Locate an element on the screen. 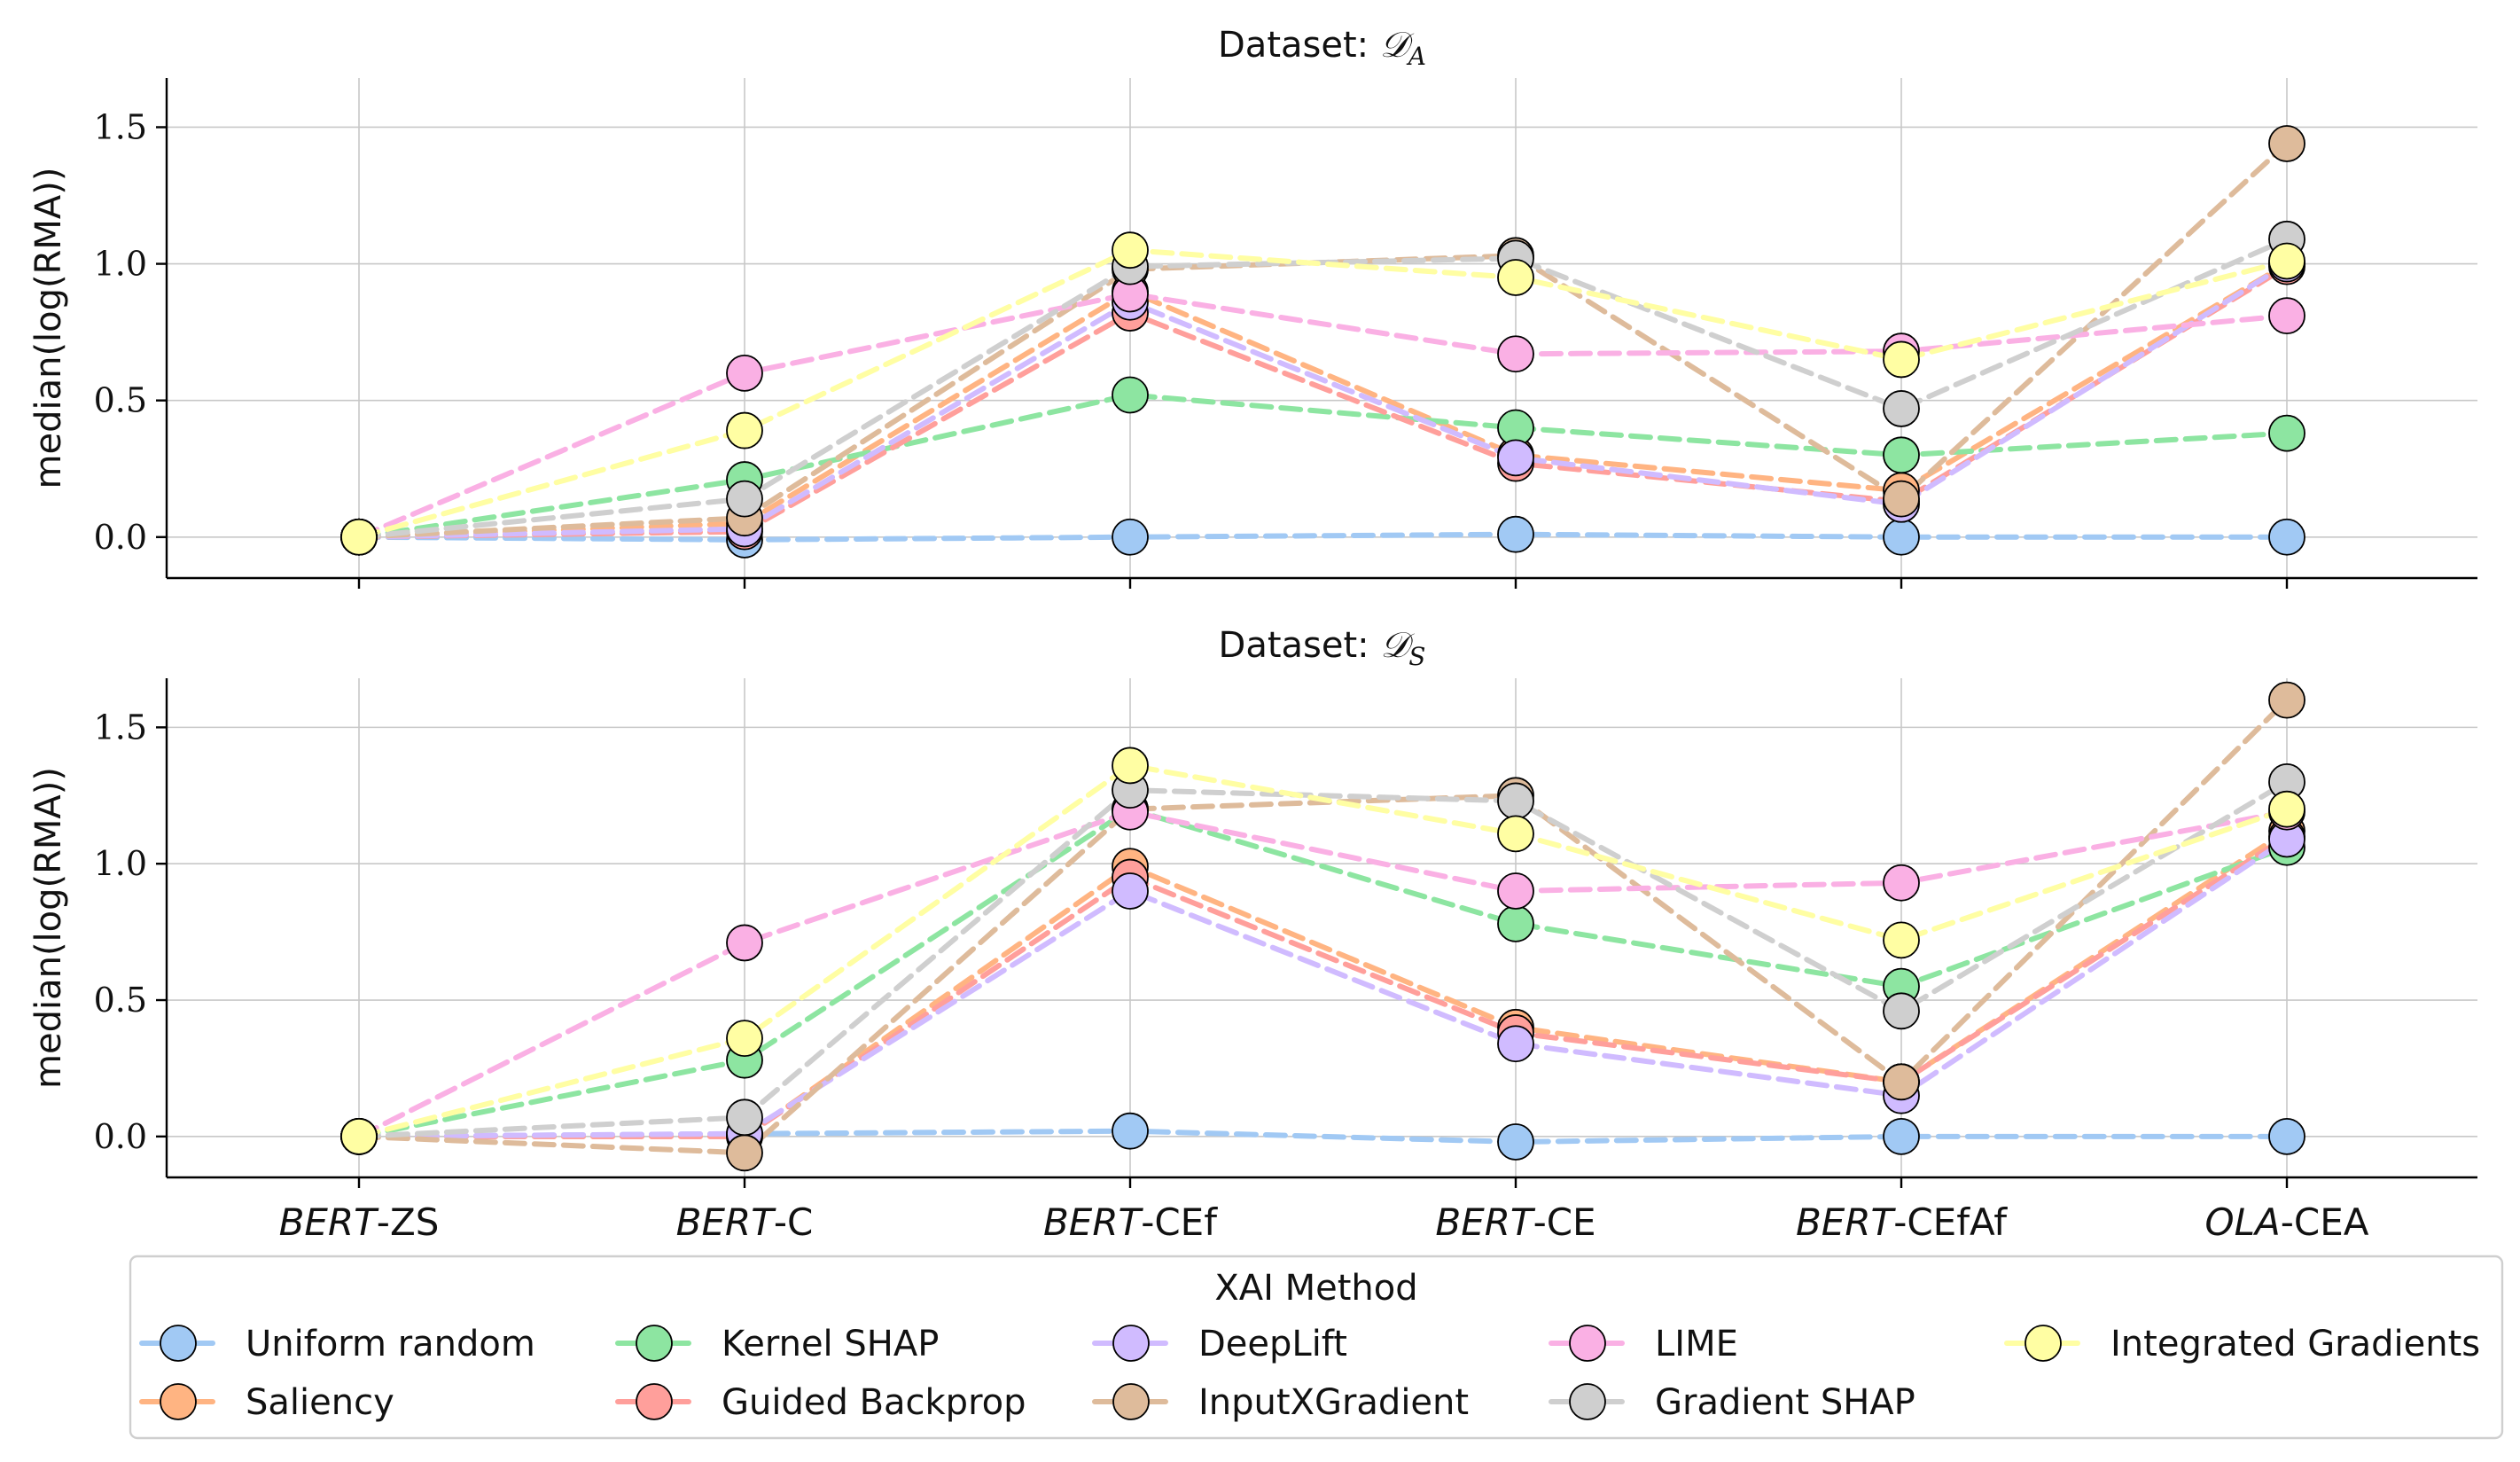 The width and height of the screenshot is (2520, 1462). x-tick-label: BERT-ZS is located at coordinates (359, 1222).